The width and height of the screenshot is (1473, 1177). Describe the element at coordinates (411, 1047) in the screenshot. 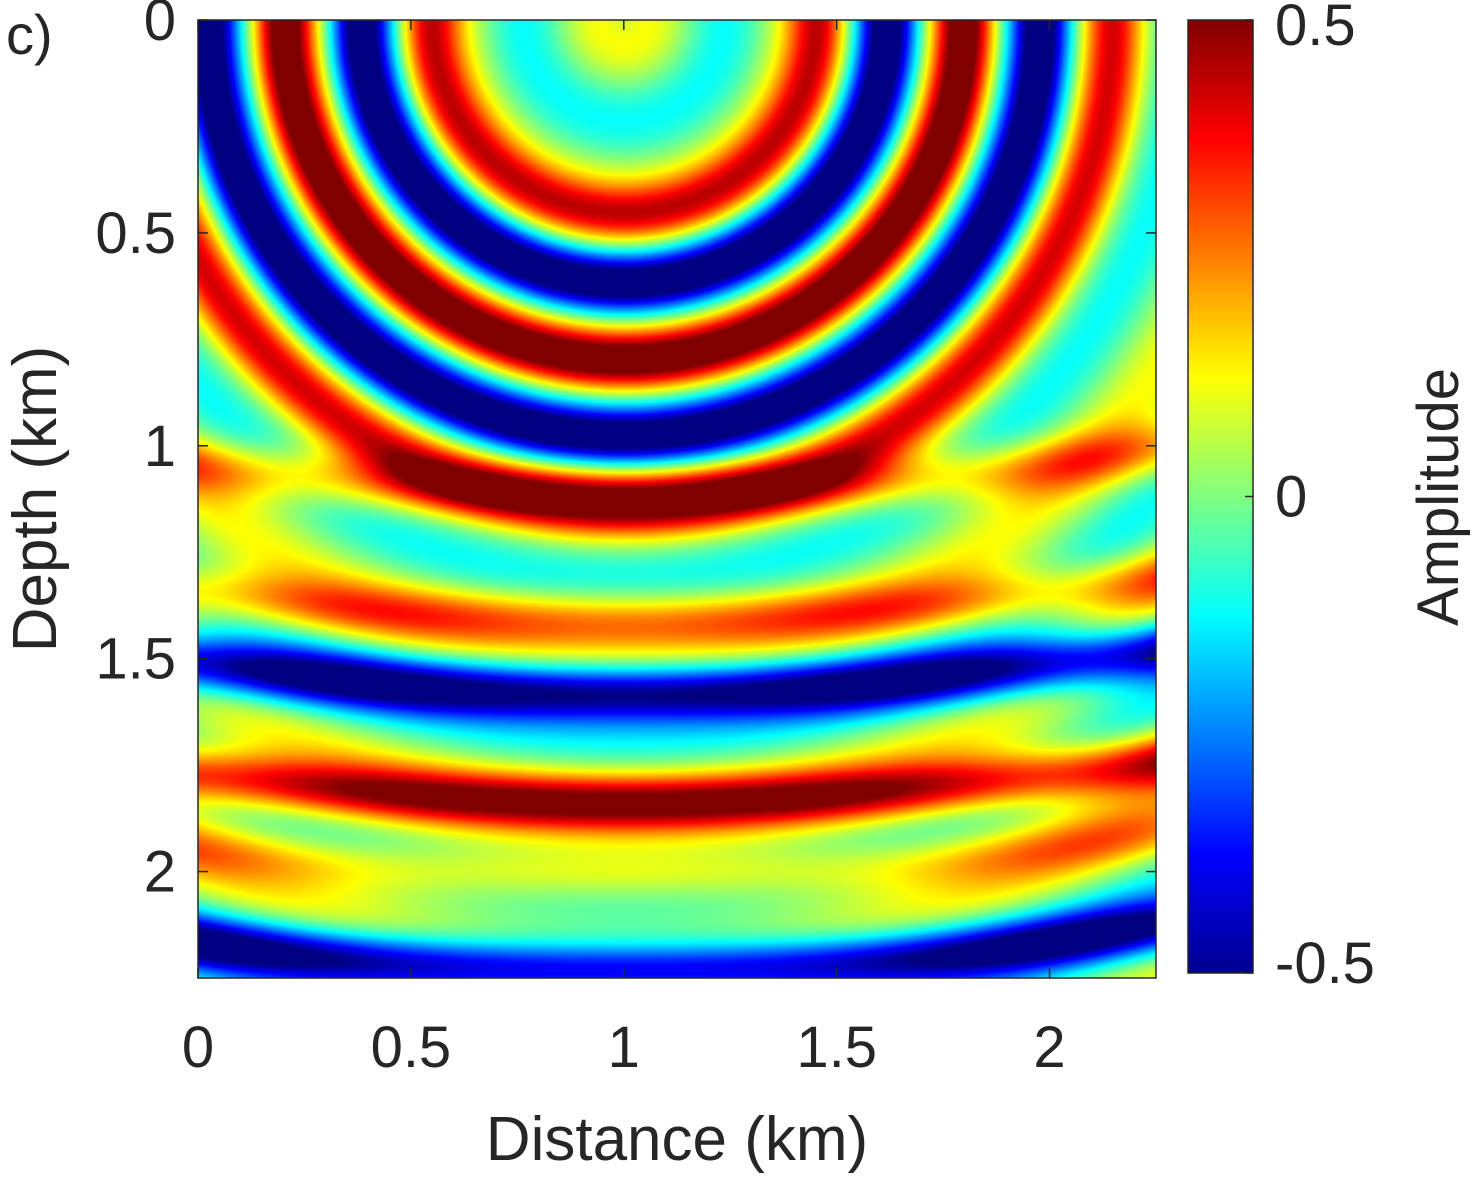

I see `x-tick-label: 0.5` at that location.